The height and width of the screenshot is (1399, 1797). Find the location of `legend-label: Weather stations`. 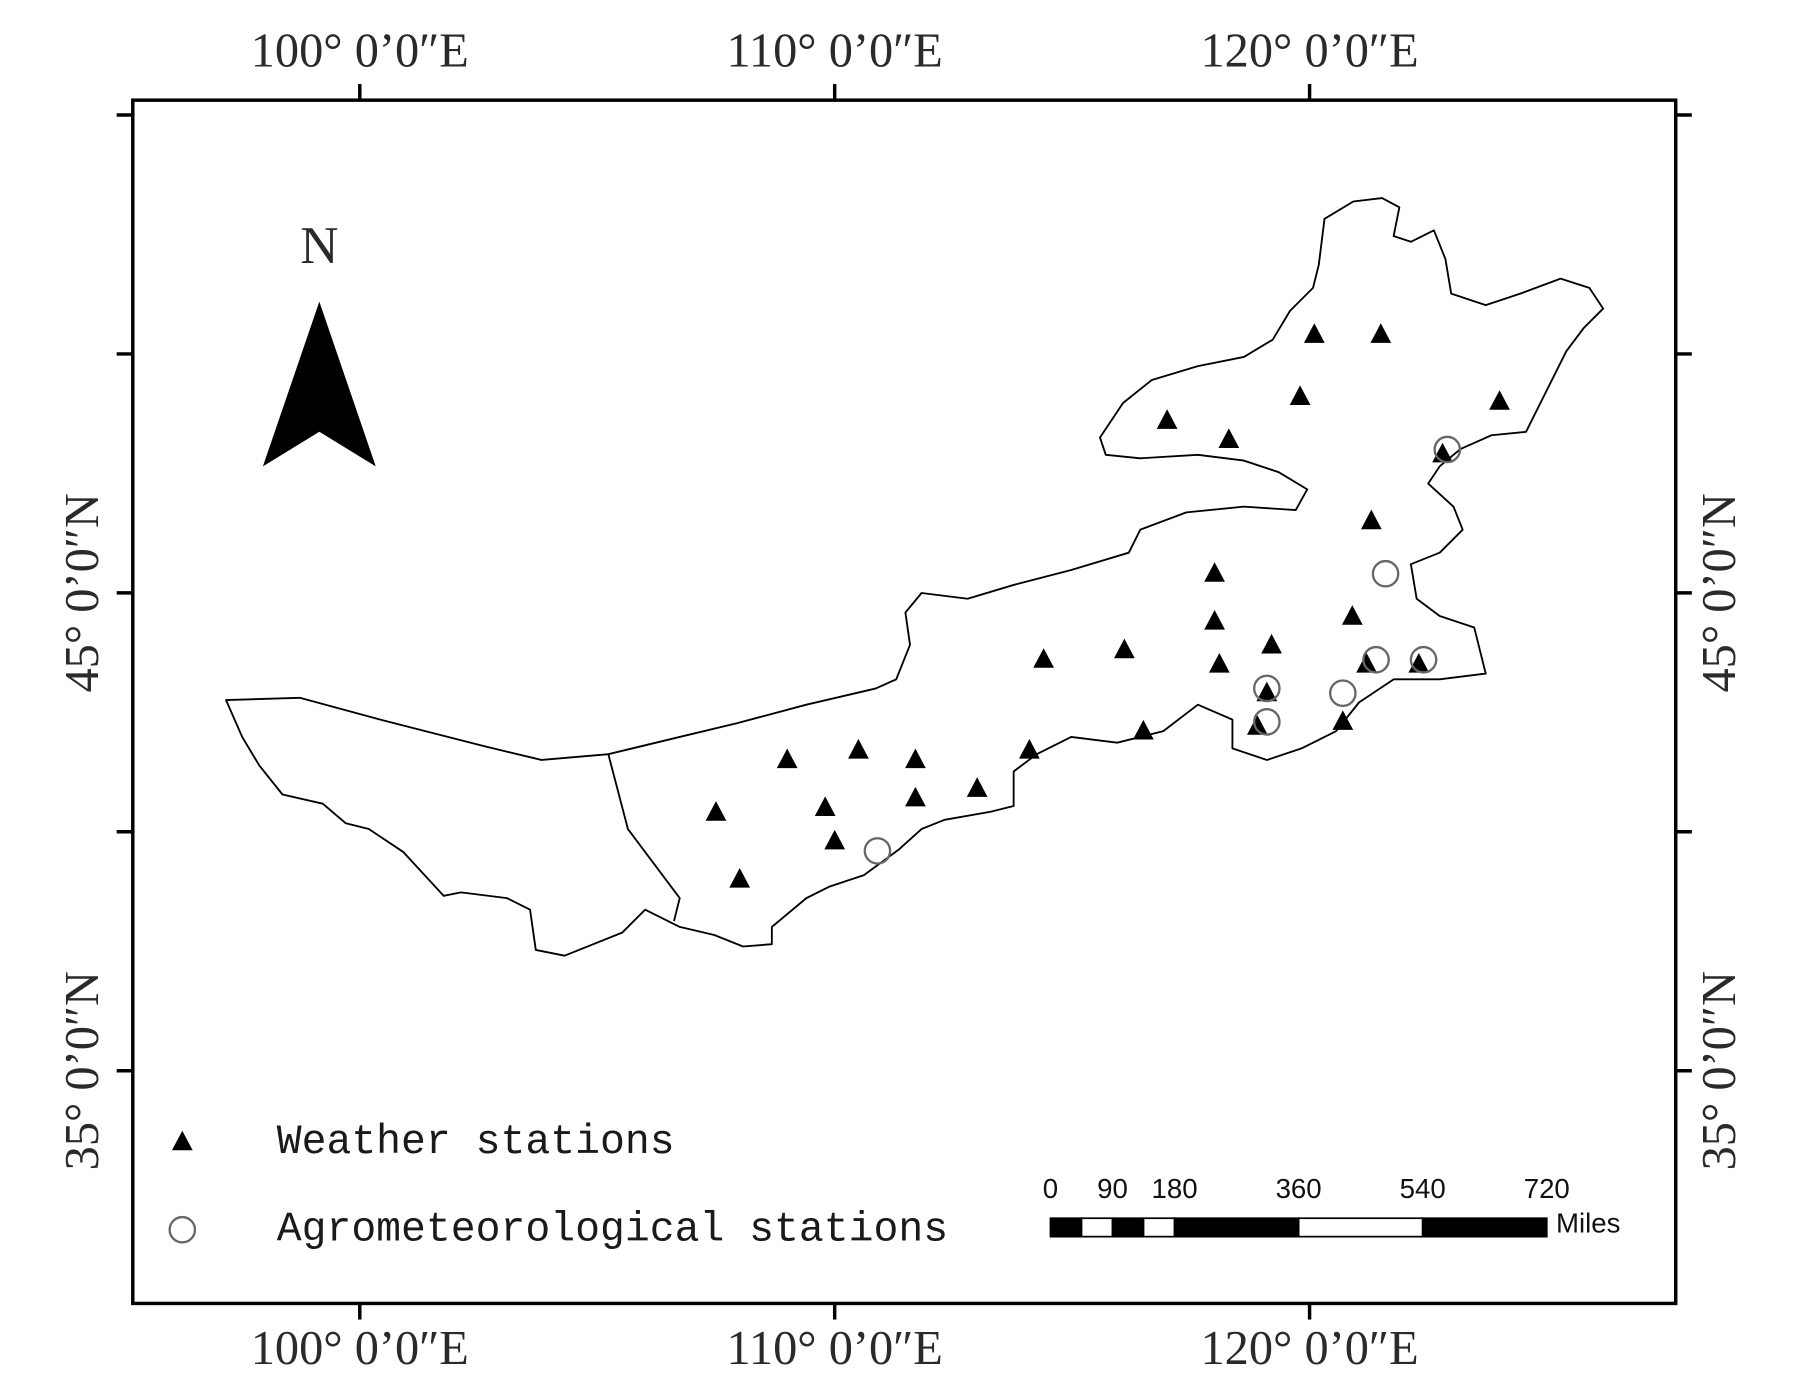

legend-label: Weather stations is located at coordinates (476, 1142).